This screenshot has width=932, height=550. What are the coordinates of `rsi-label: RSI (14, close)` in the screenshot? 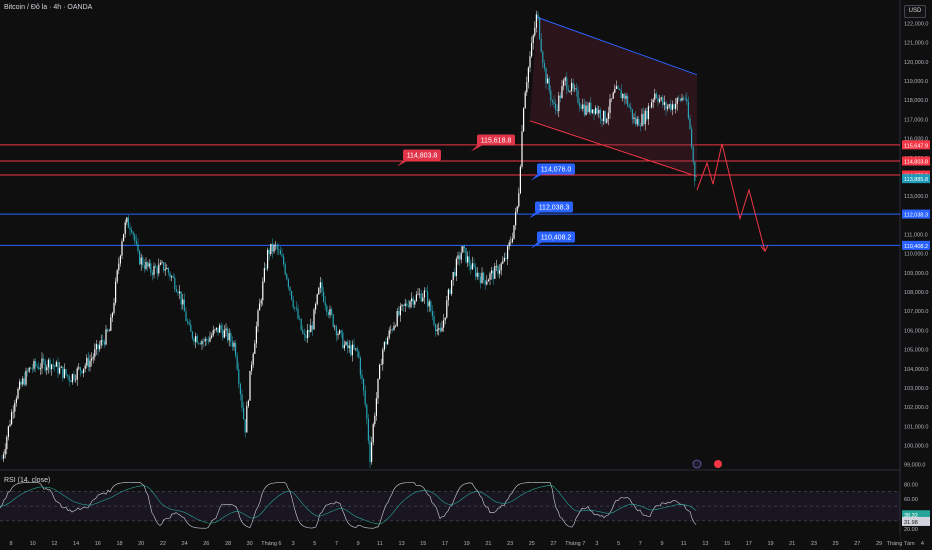 It's located at (27, 480).